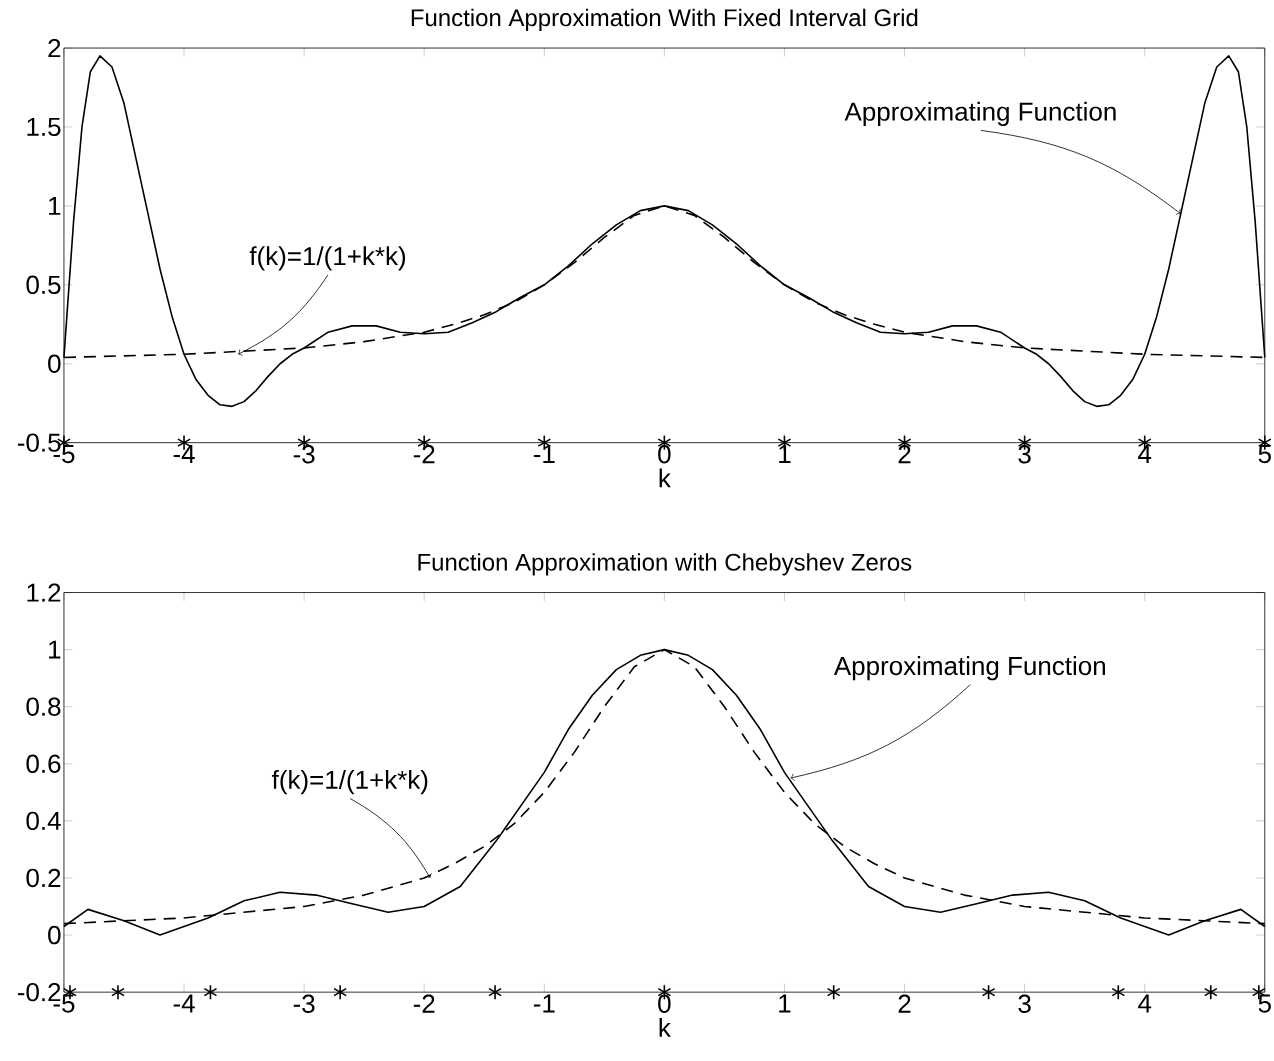  I want to click on y-tick-label: 1.5, so click(44, 127).